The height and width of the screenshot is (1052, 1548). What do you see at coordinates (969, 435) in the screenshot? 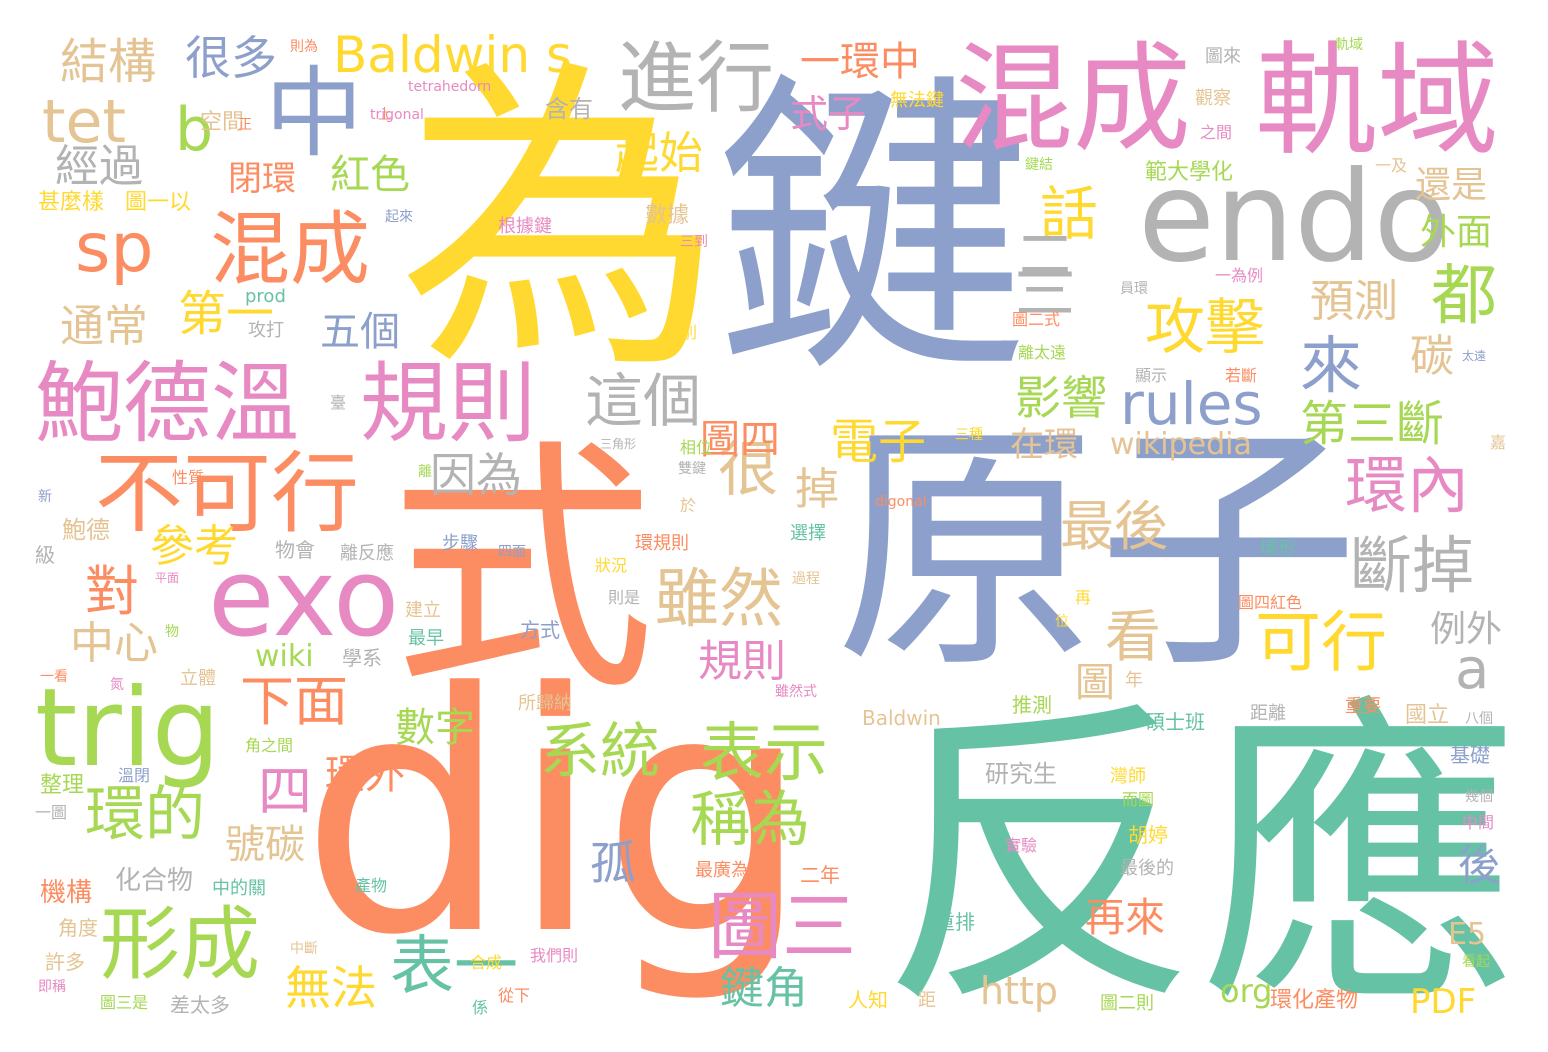
I see `word-sanzhong: 三種` at bounding box center [969, 435].